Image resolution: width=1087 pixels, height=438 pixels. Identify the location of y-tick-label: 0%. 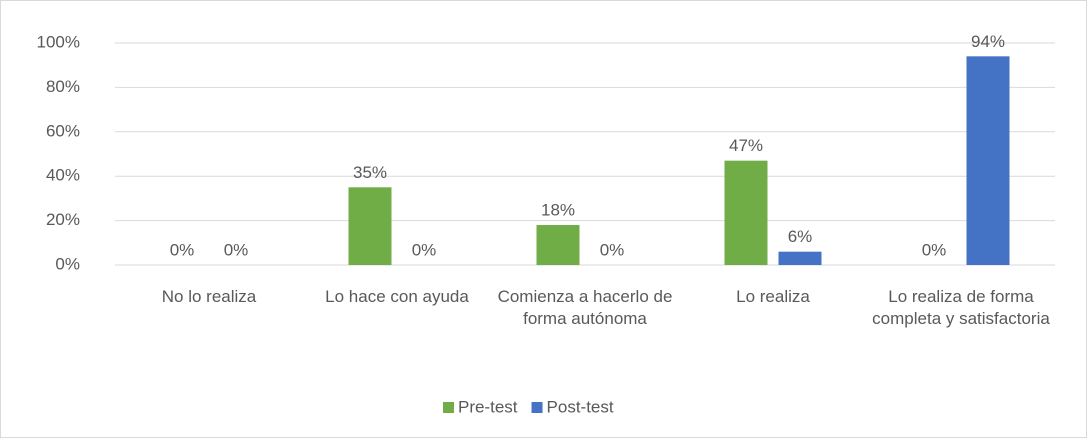
(67, 263).